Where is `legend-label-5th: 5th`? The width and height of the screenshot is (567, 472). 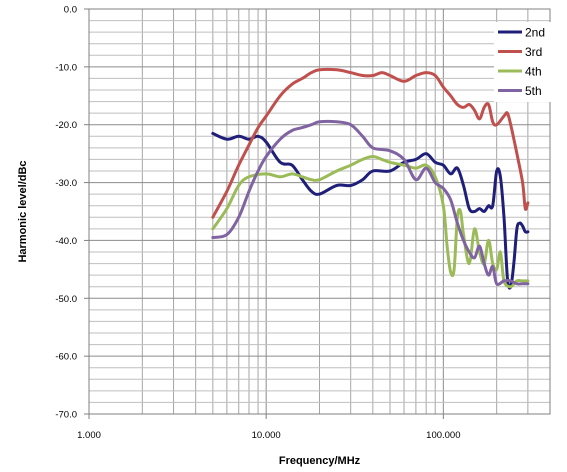
legend-label-5th: 5th is located at coordinates (533, 91).